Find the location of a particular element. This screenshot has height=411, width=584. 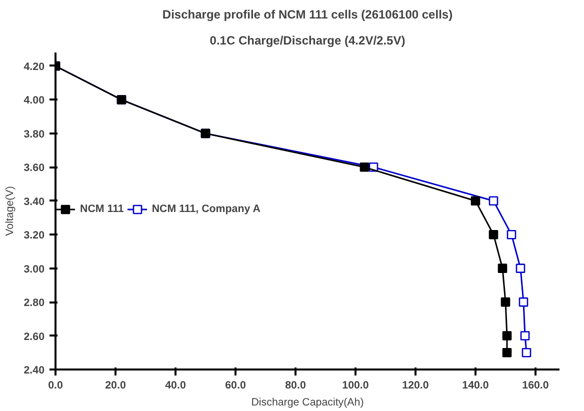

x-tick-label: 40.0 is located at coordinates (175, 386).